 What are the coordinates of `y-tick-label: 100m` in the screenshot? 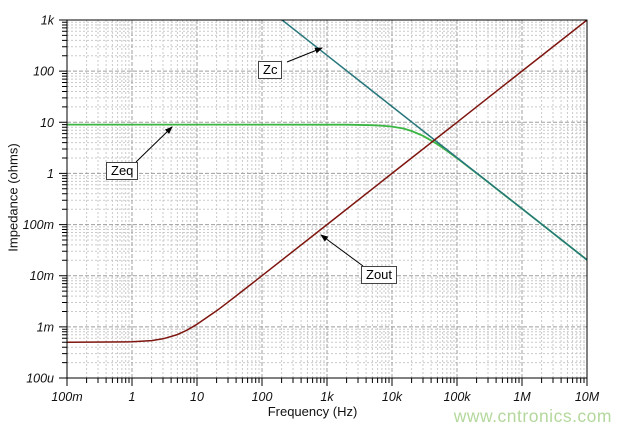 It's located at (38, 225).